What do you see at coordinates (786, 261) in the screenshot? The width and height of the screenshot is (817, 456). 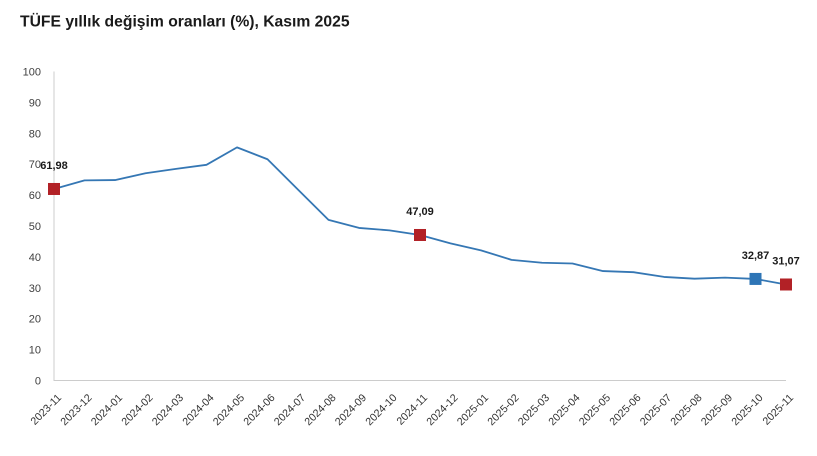 I see `svg-text: 31,07` at bounding box center [786, 261].